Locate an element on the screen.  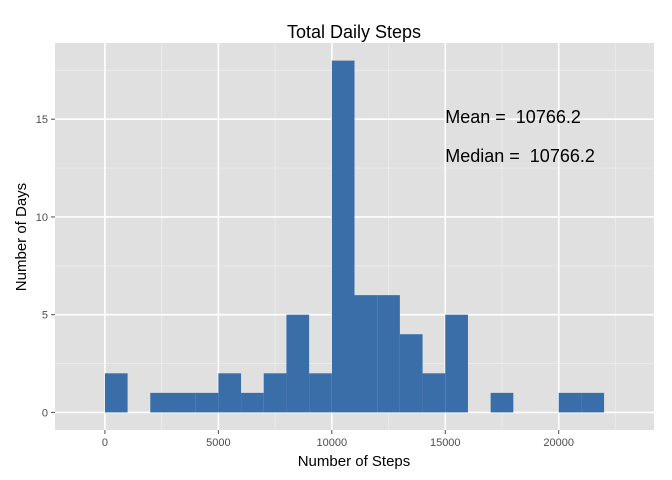
x-axis-title: Number of Steps is located at coordinates (354, 461).